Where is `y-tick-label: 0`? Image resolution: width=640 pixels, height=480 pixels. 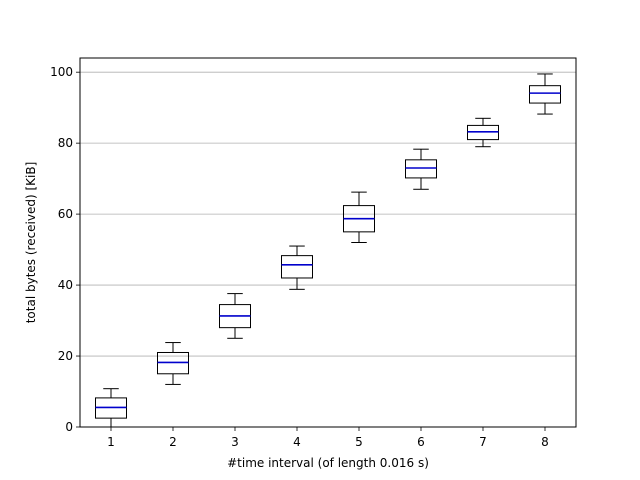 y-tick-label: 0 is located at coordinates (69, 427).